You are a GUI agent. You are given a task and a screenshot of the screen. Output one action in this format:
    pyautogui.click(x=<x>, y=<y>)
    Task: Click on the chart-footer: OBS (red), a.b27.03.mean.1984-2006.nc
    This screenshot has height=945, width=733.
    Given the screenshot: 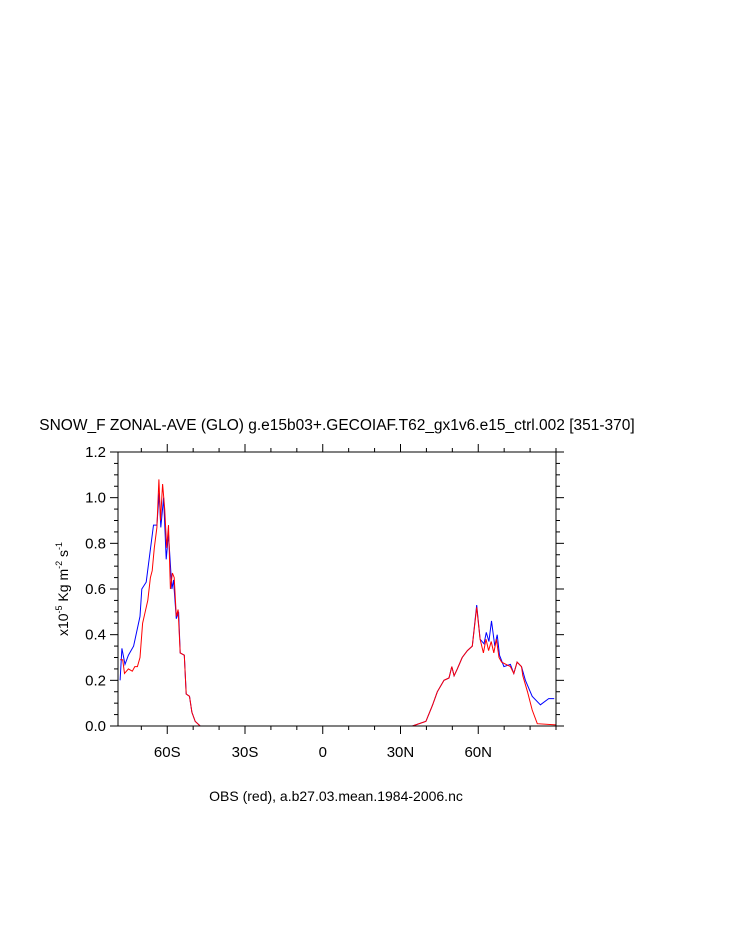 What is the action you would take?
    pyautogui.click(x=336, y=796)
    